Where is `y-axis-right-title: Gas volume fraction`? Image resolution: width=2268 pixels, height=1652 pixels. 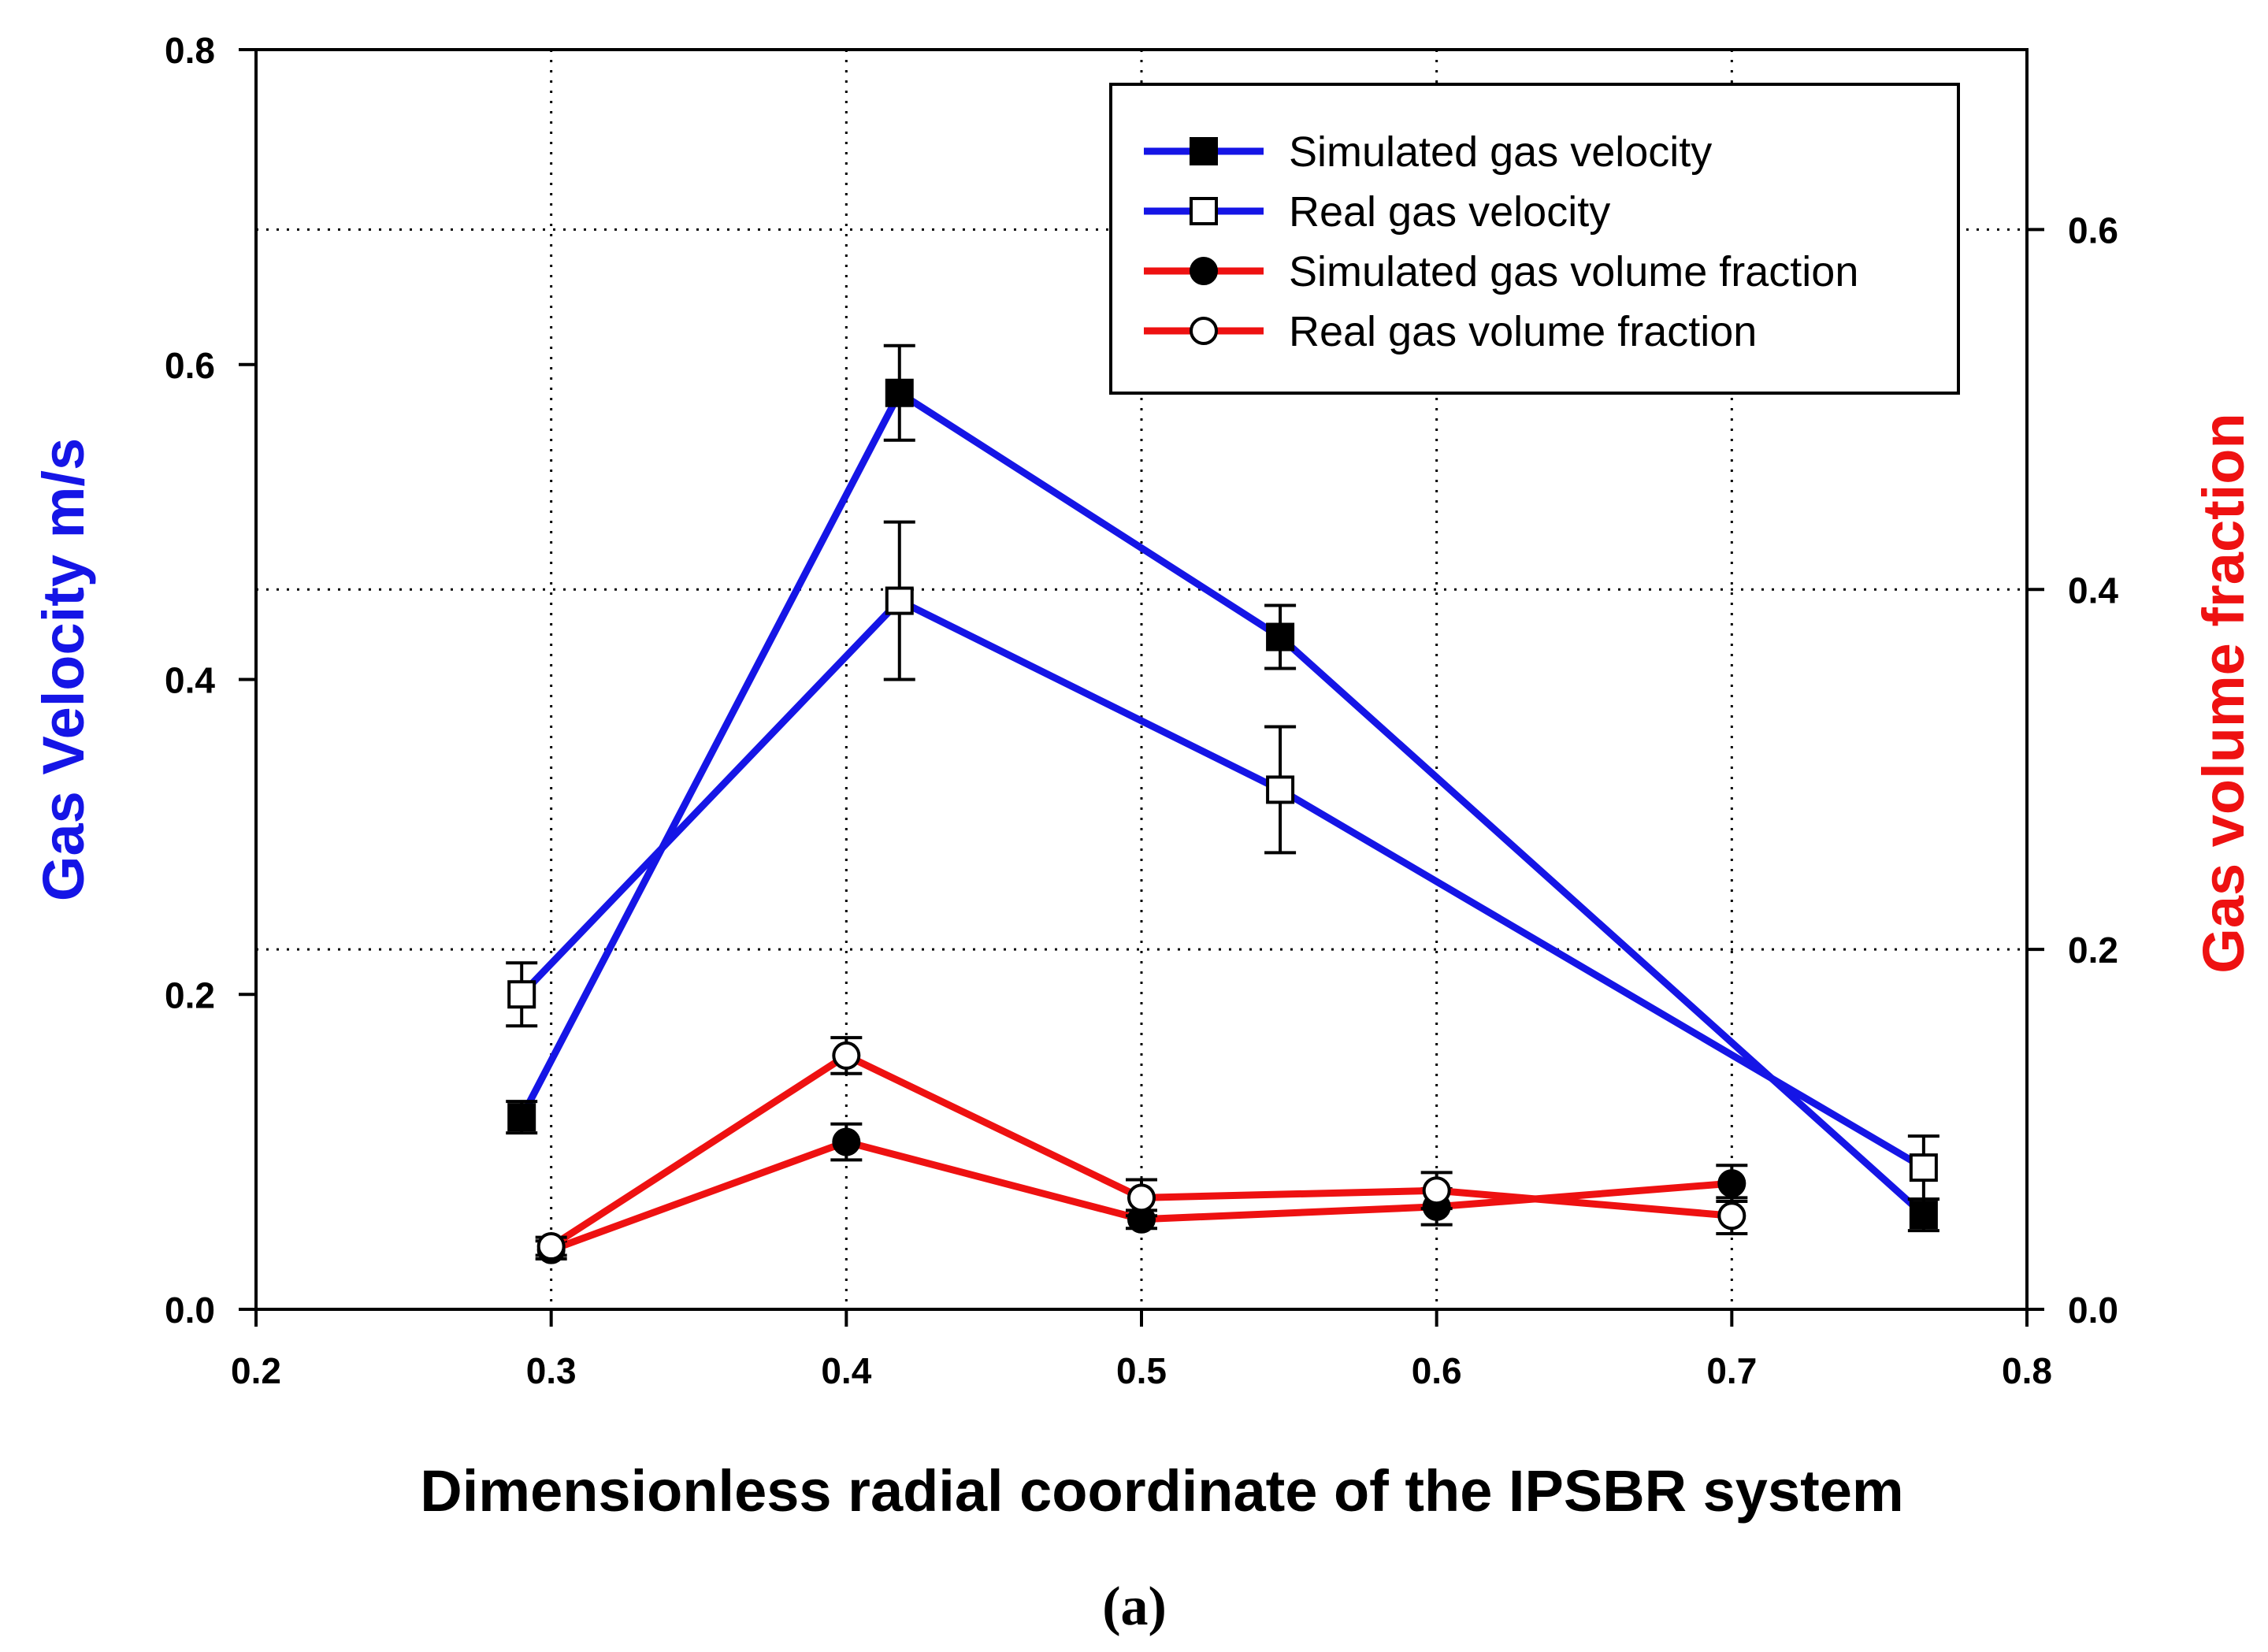 y-axis-right-title: Gas volume fraction is located at coordinates (2223, 693).